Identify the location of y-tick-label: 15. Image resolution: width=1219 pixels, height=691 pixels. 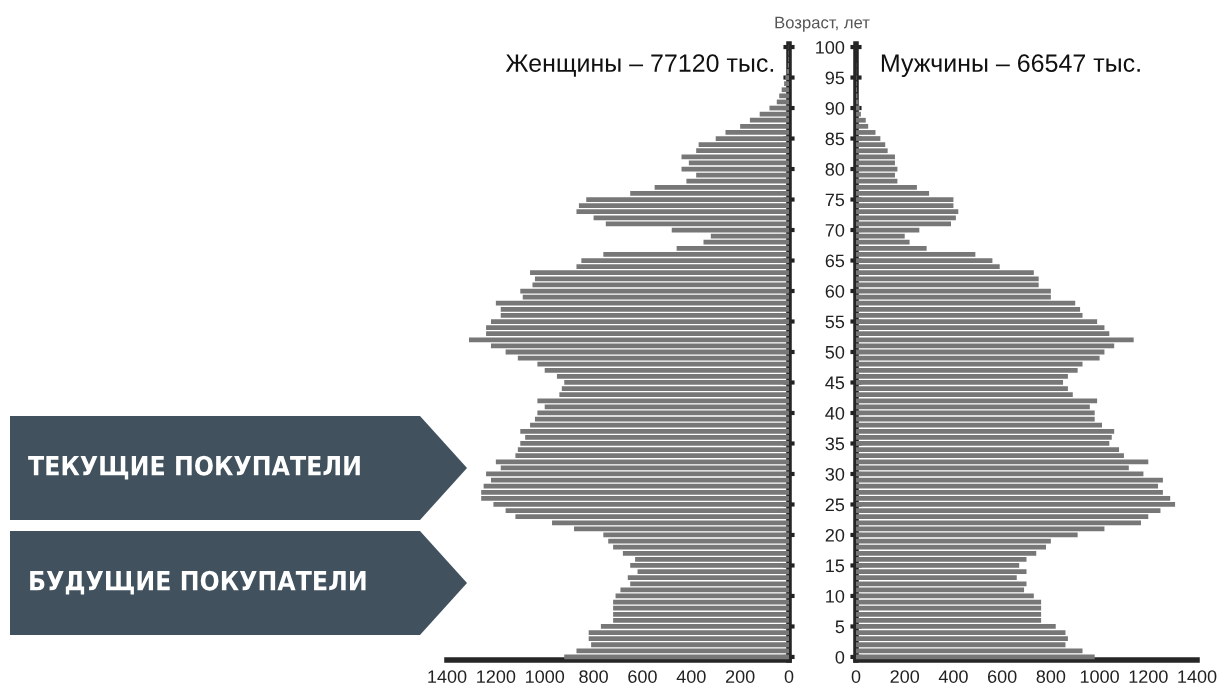
(835, 566).